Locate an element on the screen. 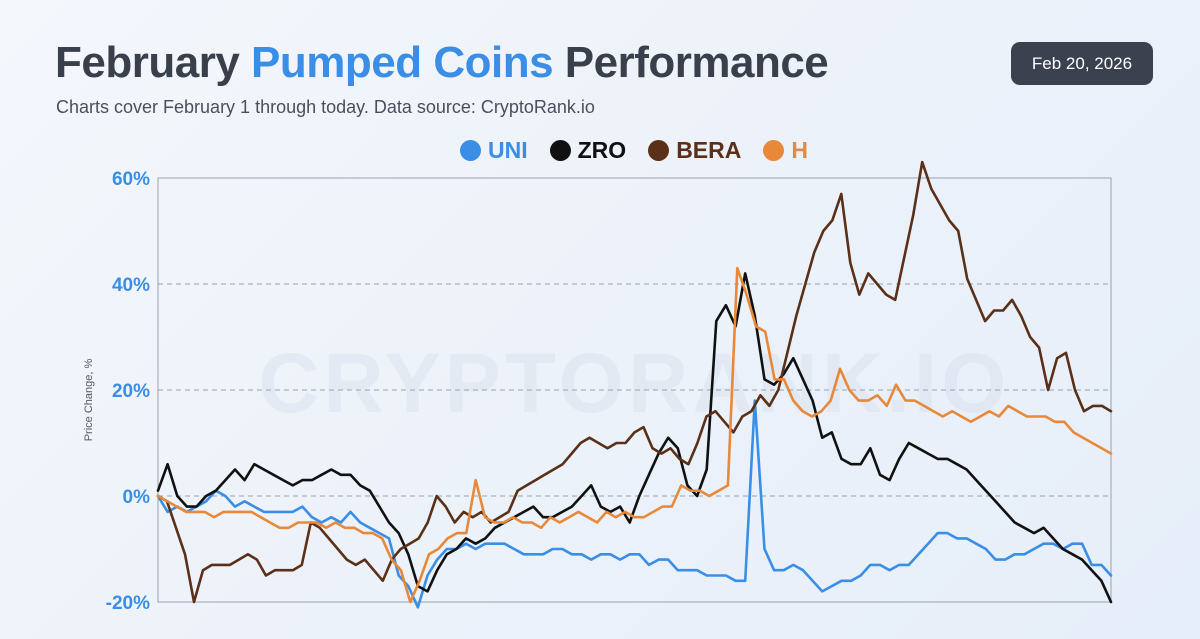  legend-label-bera: BERA is located at coordinates (709, 150).